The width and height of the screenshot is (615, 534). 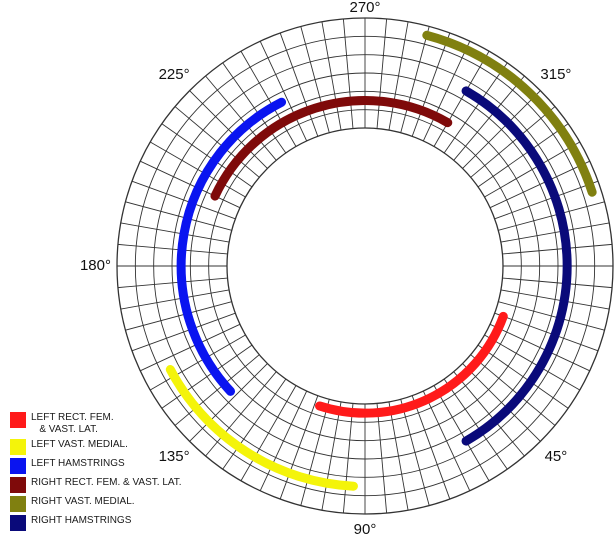 I want to click on angle-label-90: 90°, so click(x=365, y=527).